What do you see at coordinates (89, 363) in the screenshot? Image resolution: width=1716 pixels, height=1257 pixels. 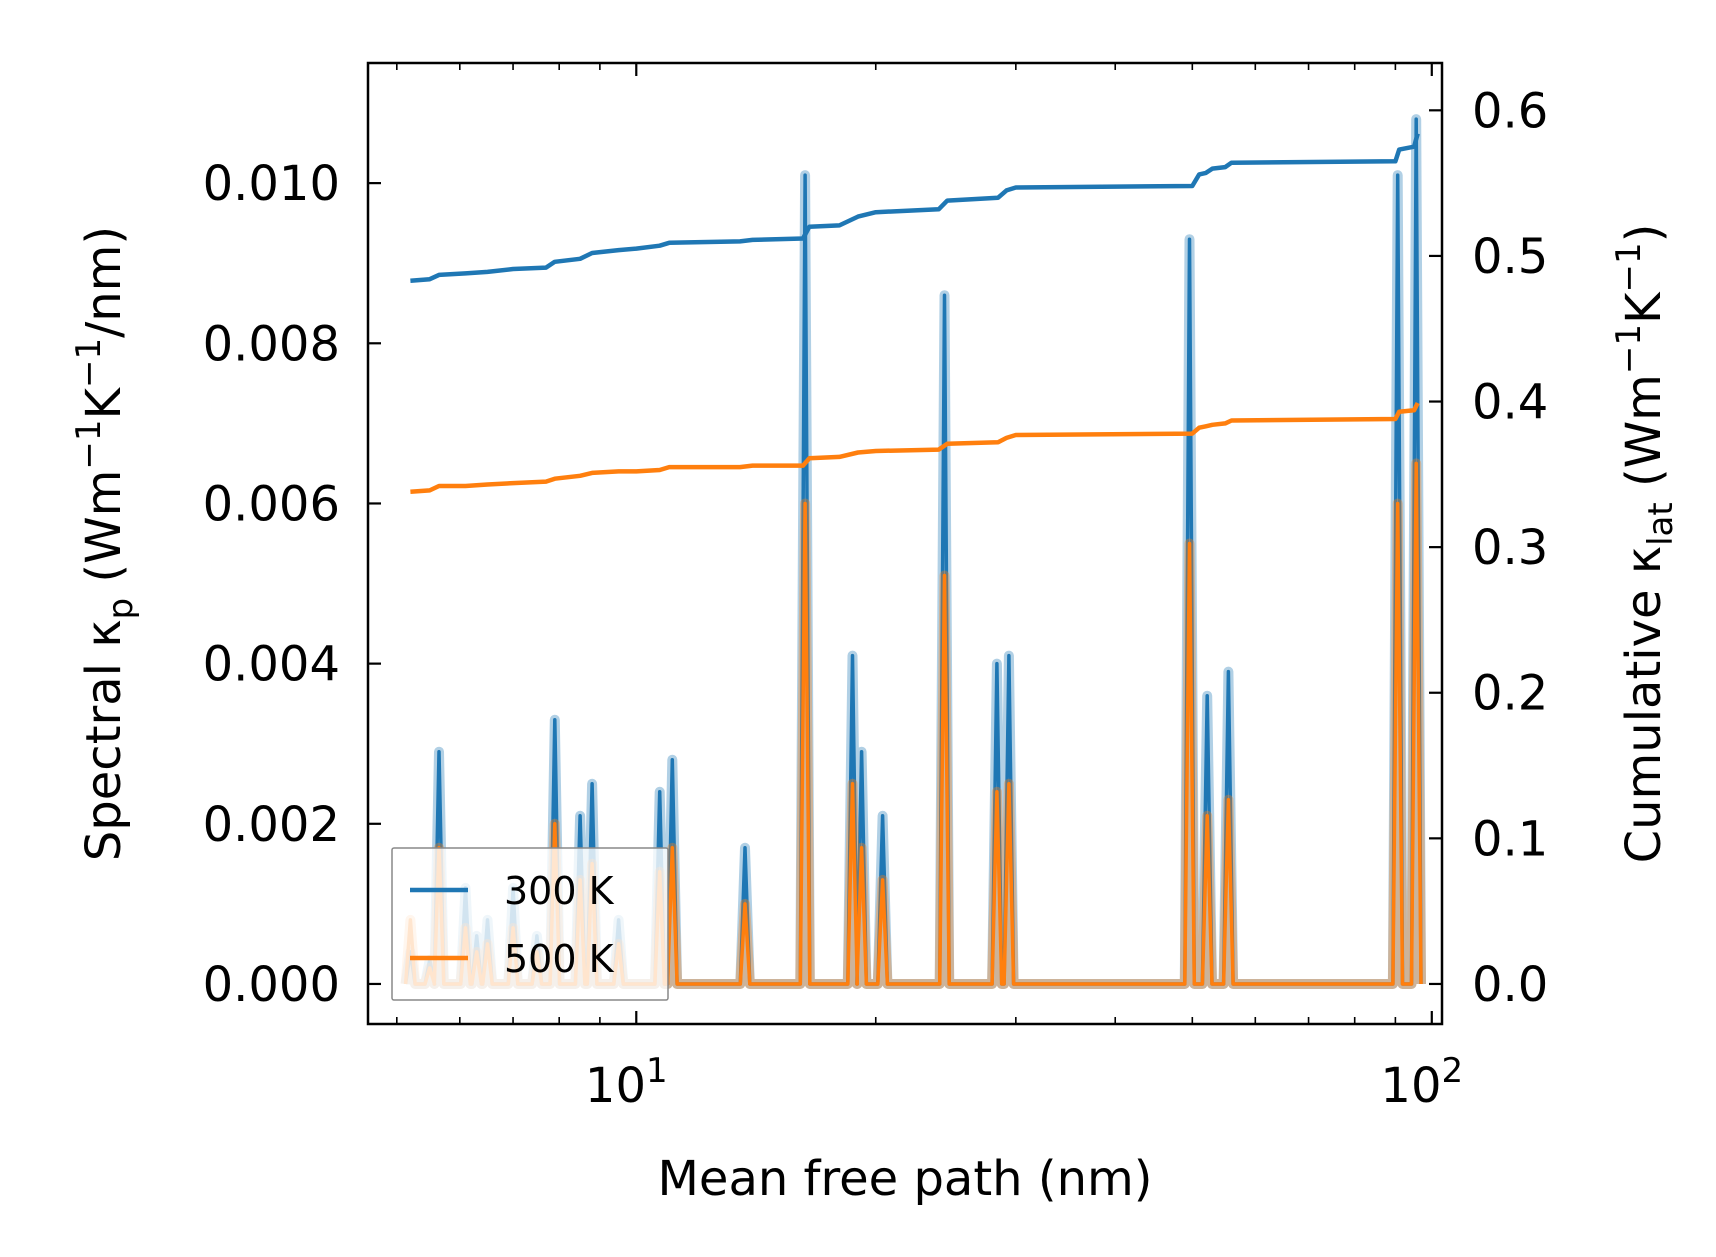 I see `y-left-axis-title-superscript-2: −1` at bounding box center [89, 363].